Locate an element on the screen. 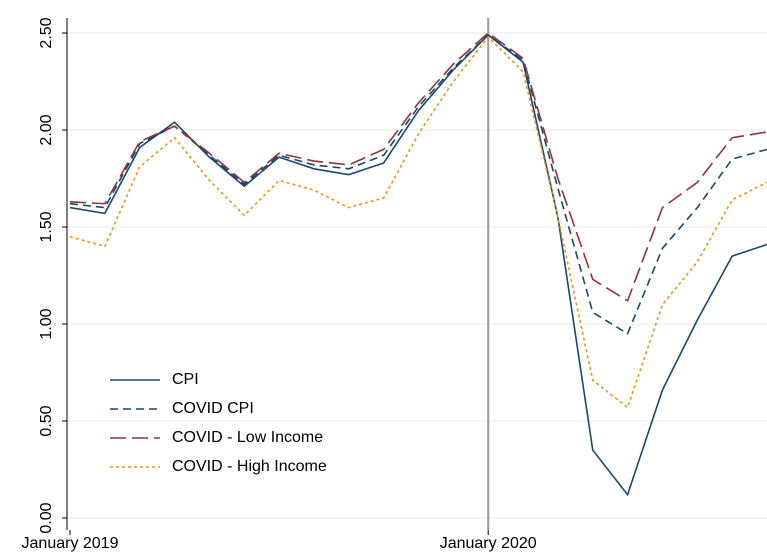 This screenshot has height=552, width=767. legend-label: COVID - Low Income is located at coordinates (247, 437).